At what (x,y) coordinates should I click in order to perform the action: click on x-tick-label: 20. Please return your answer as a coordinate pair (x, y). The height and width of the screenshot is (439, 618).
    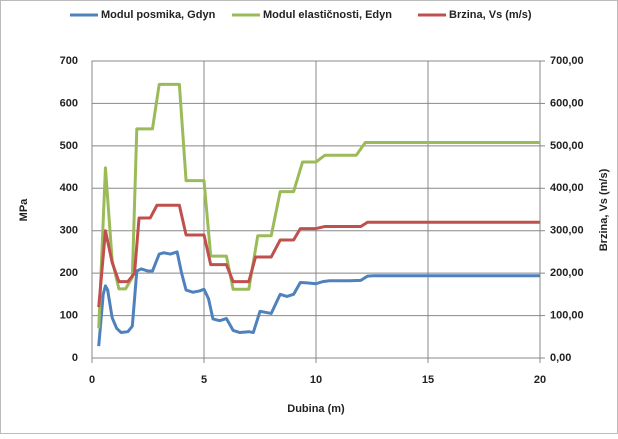
    Looking at the image, I should click on (540, 380).